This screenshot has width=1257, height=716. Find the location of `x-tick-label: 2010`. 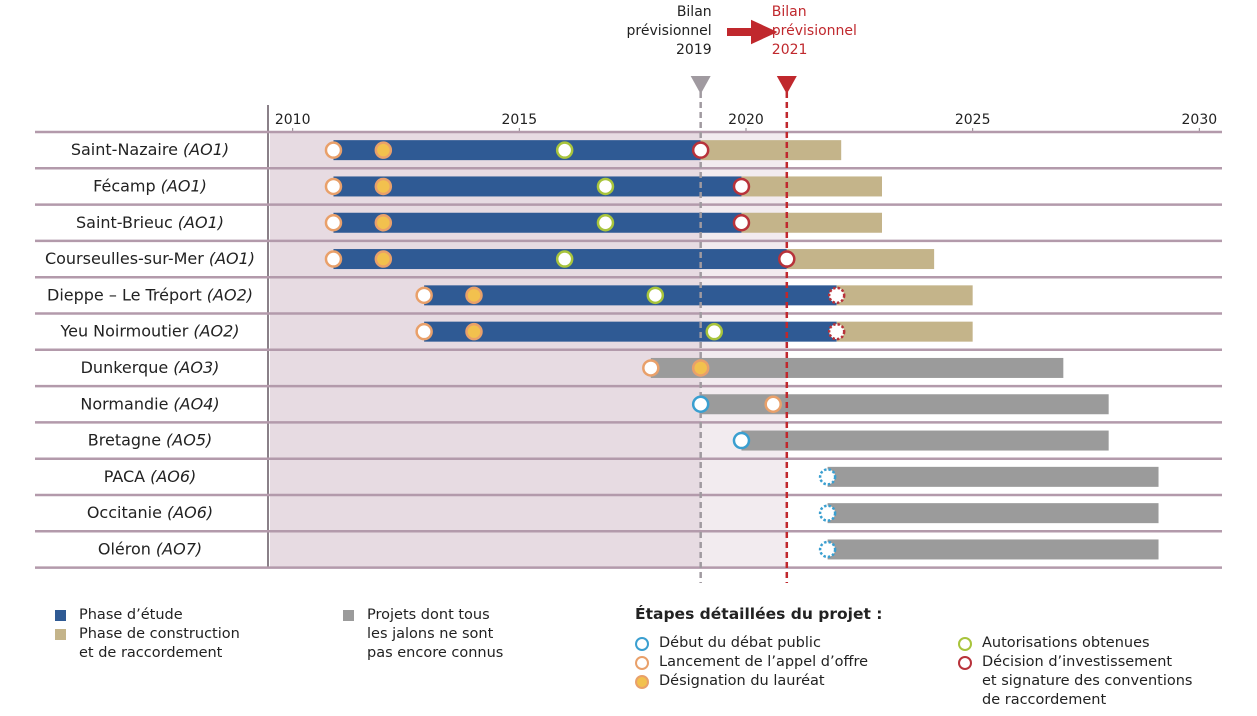

x-tick-label: 2010 is located at coordinates (293, 120).